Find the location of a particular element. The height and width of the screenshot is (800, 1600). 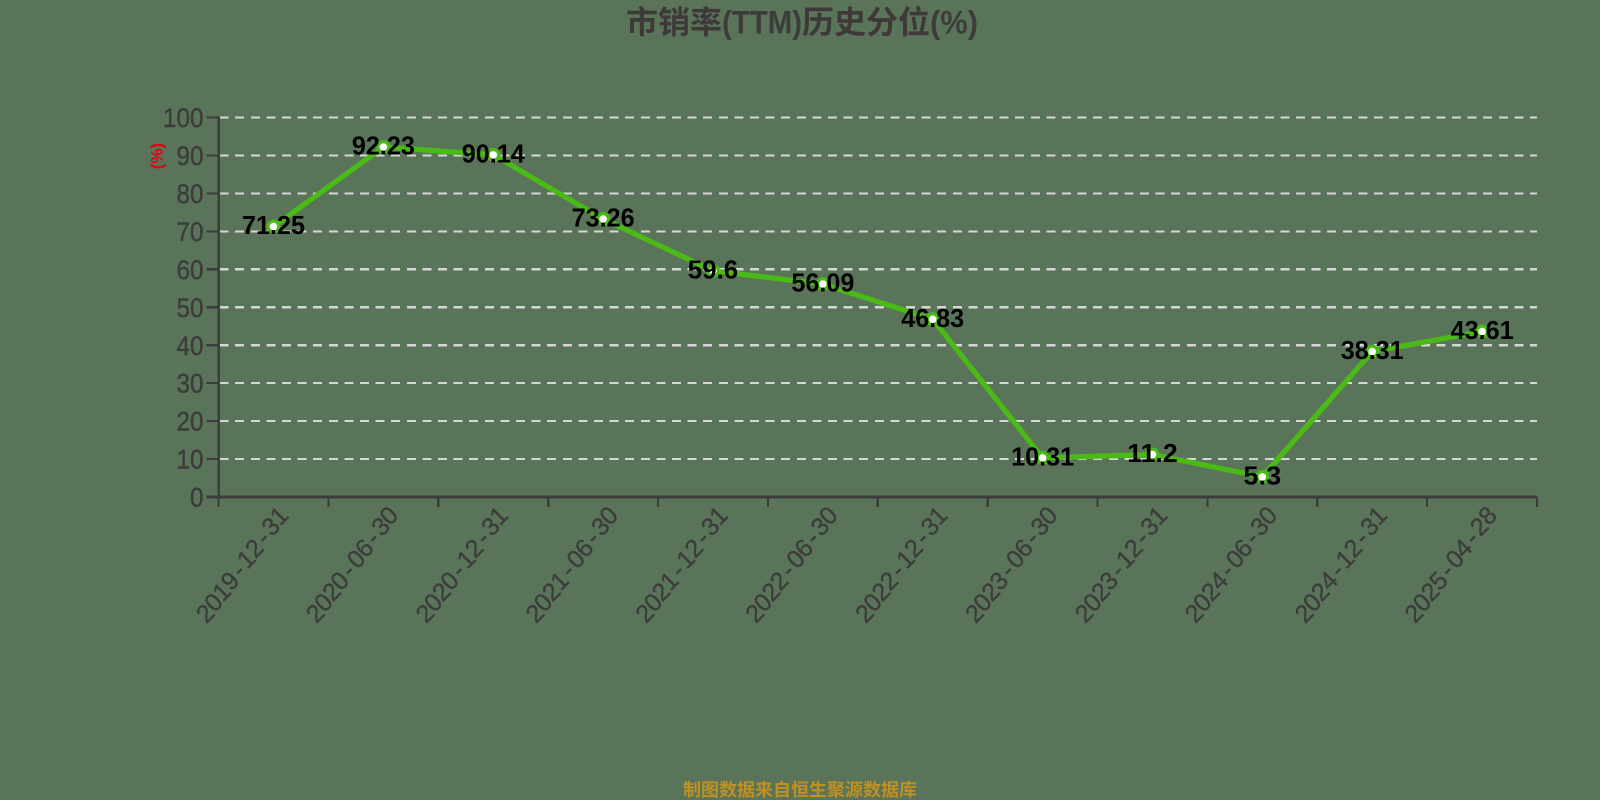

svg-text: 11.2 is located at coordinates (1152, 454).